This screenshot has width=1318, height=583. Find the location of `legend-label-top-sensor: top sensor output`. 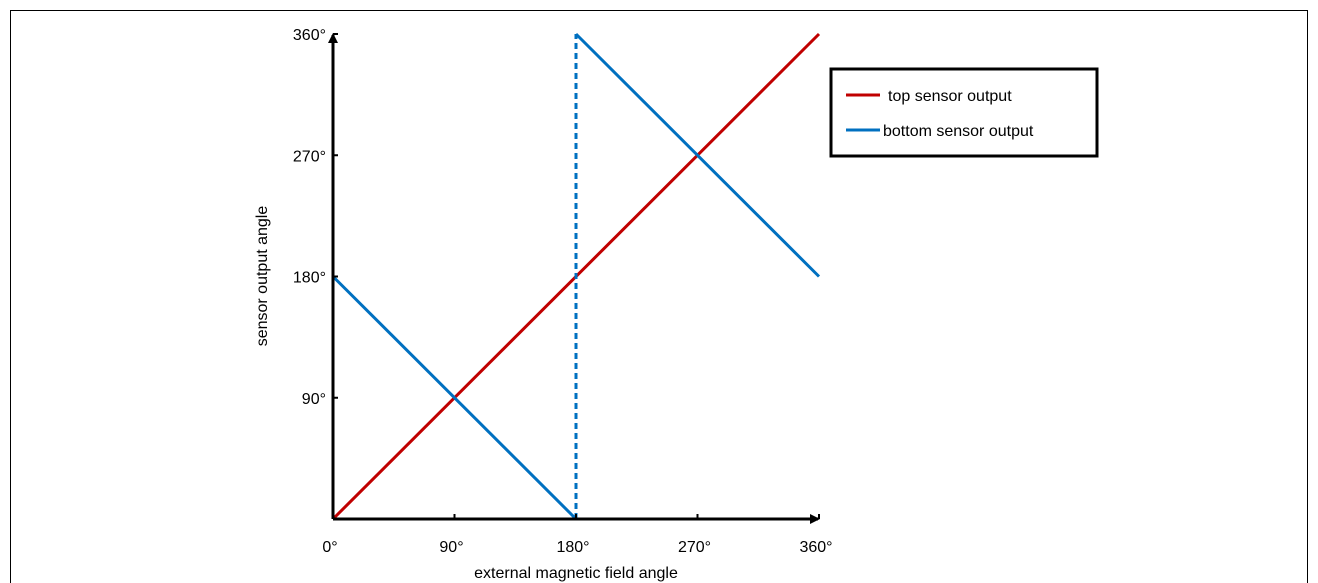

legend-label-top-sensor: top sensor output is located at coordinates (950, 96).